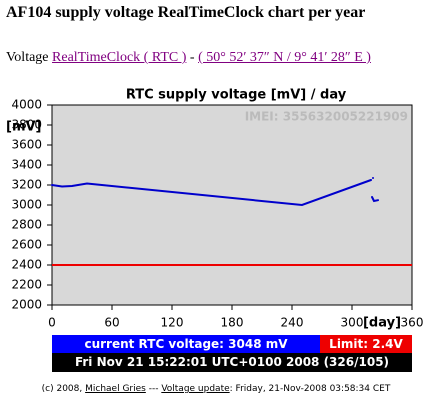 This screenshot has width=432, height=406. I want to click on chart-title: RTC supply voltage [mV] / day, so click(236, 95).